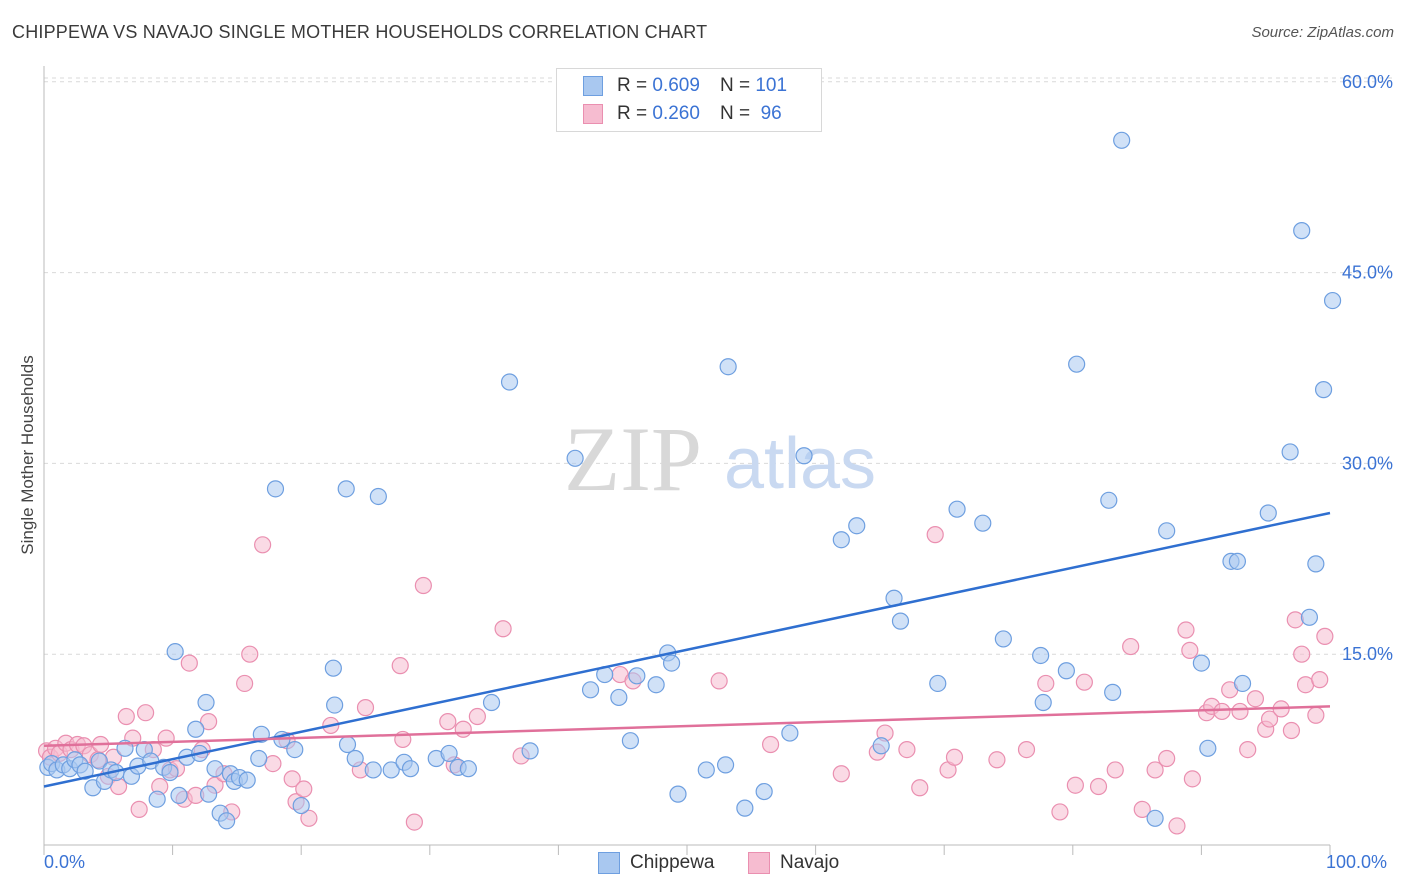 The height and width of the screenshot is (892, 1406). I want to click on legend-r-label: R =, so click(632, 85).